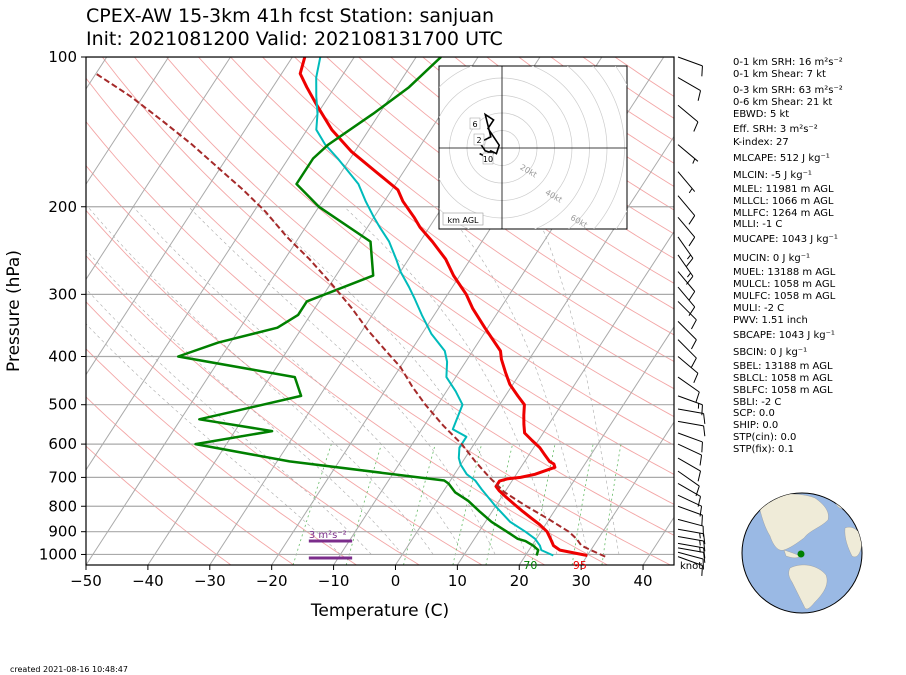 The width and height of the screenshot is (906, 675). Describe the element at coordinates (761, 114) in the screenshot. I see `index-line: EBWD: 5 kt` at that location.